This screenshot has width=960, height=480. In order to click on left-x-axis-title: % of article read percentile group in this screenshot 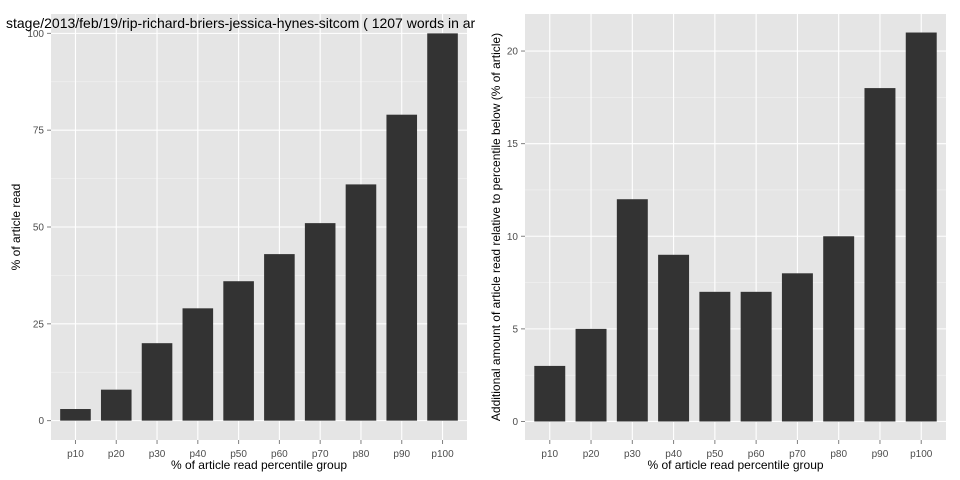, I will do `click(259, 465)`.